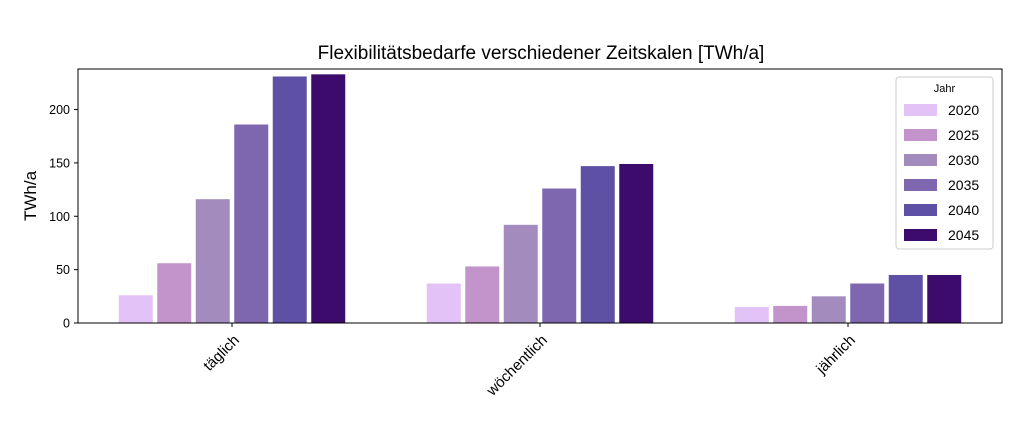 This screenshot has width=1024, height=426. Describe the element at coordinates (920, 185) in the screenshot. I see `legend-swatch-2035` at that location.